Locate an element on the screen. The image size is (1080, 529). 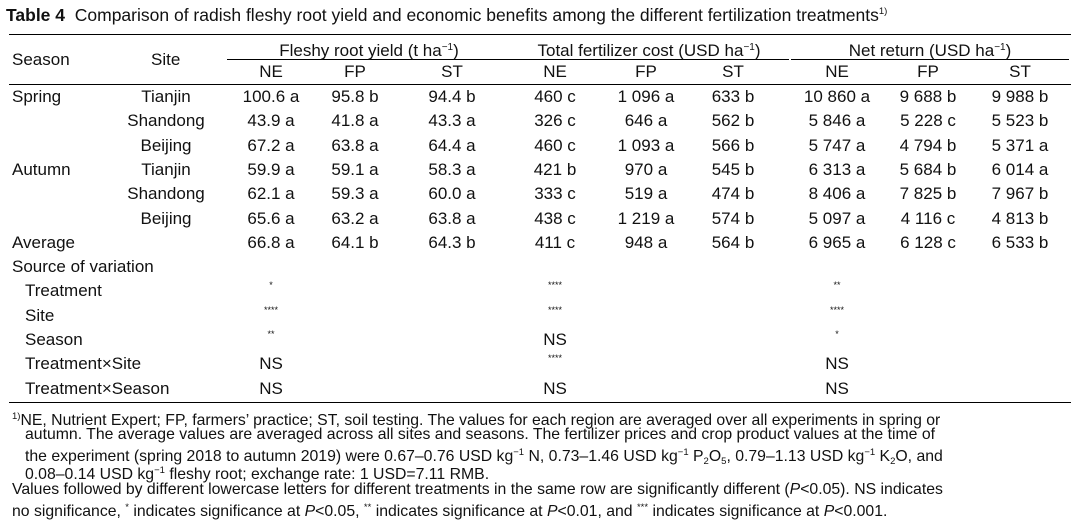
table-cell: 59.1 a is located at coordinates (355, 169).